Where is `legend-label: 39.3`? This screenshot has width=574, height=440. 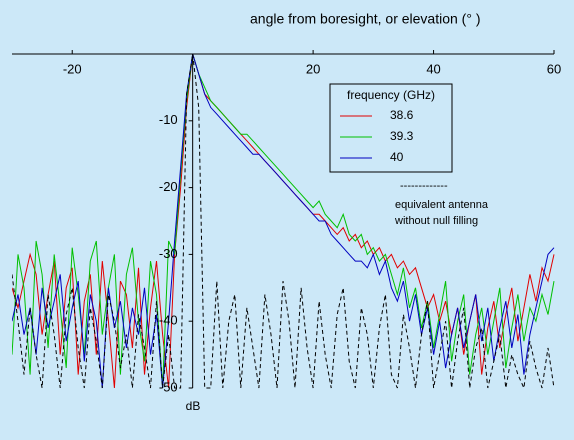
legend-label: 39.3 is located at coordinates (402, 136).